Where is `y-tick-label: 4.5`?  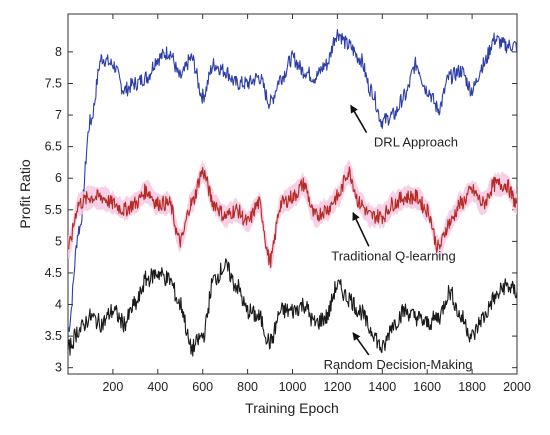 y-tick-label: 4.5 is located at coordinates (53, 273).